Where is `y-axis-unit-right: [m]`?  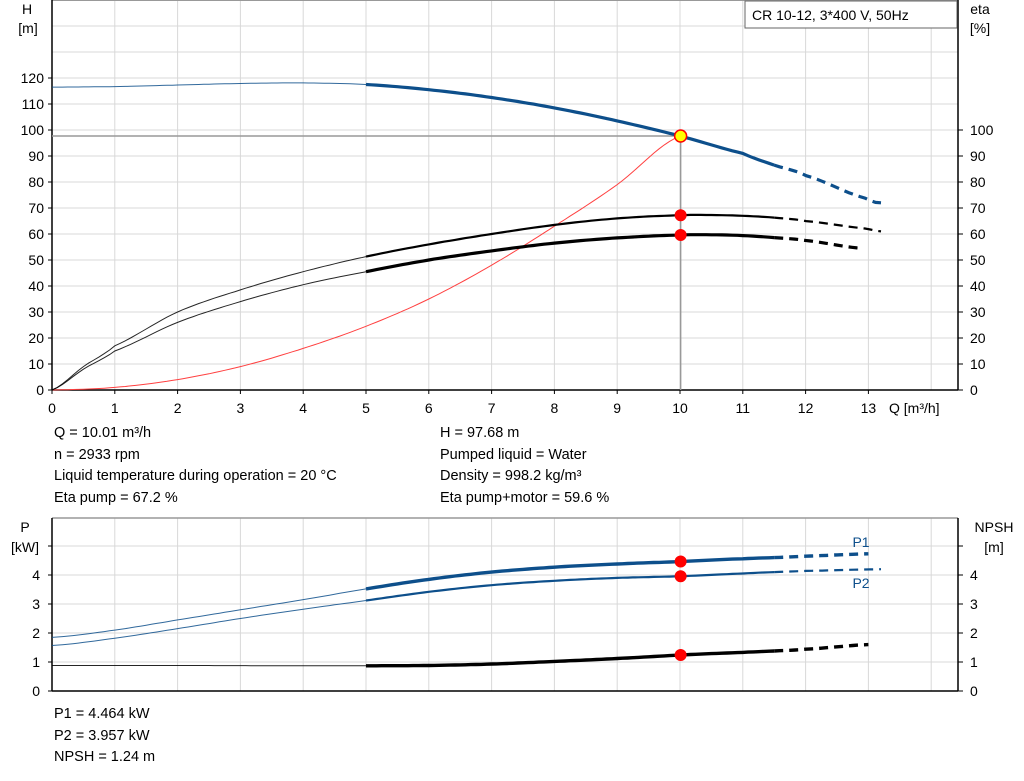
y-axis-unit-right: [m] is located at coordinates (993, 547).